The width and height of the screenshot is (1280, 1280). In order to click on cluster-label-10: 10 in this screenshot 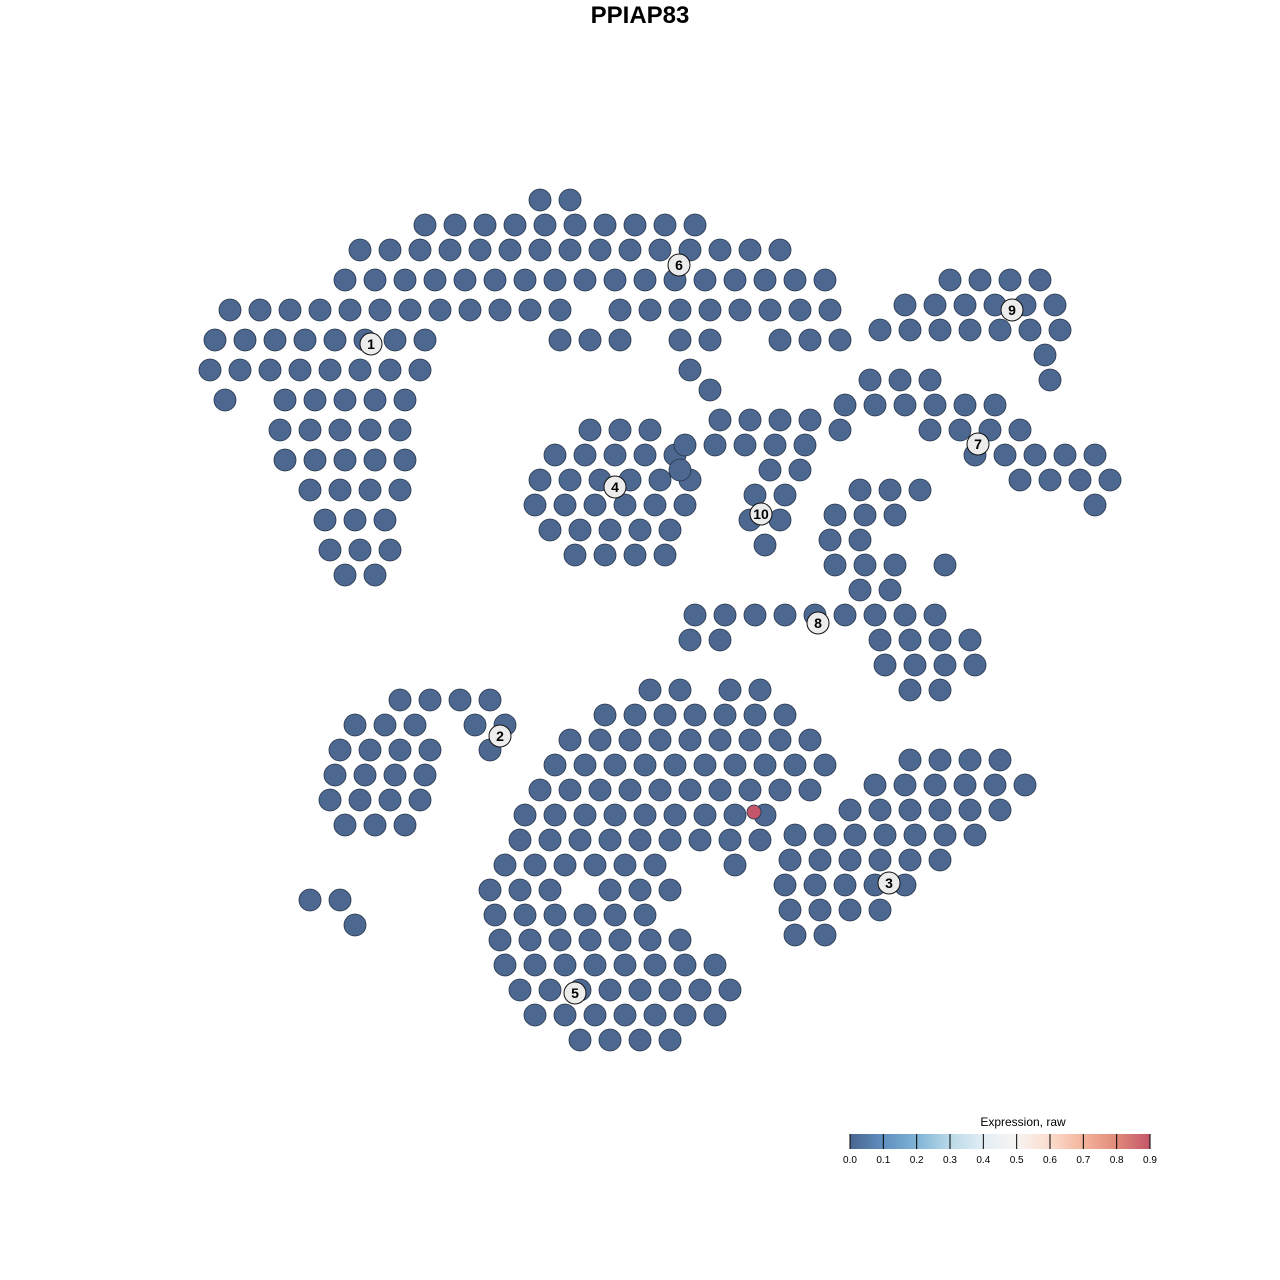, I will do `click(761, 514)`.